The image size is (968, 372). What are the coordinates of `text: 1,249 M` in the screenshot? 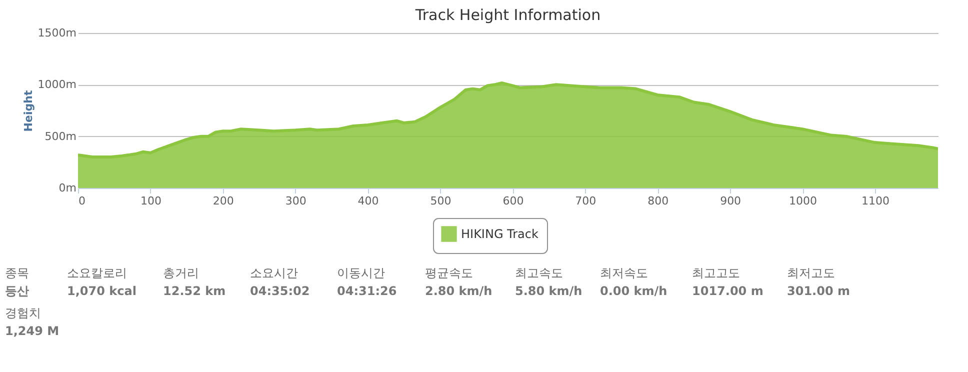 It's located at (32, 331).